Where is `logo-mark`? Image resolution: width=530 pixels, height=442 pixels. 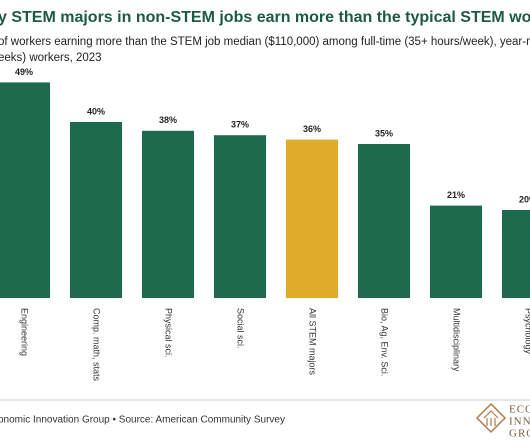 logo-mark is located at coordinates (491, 418).